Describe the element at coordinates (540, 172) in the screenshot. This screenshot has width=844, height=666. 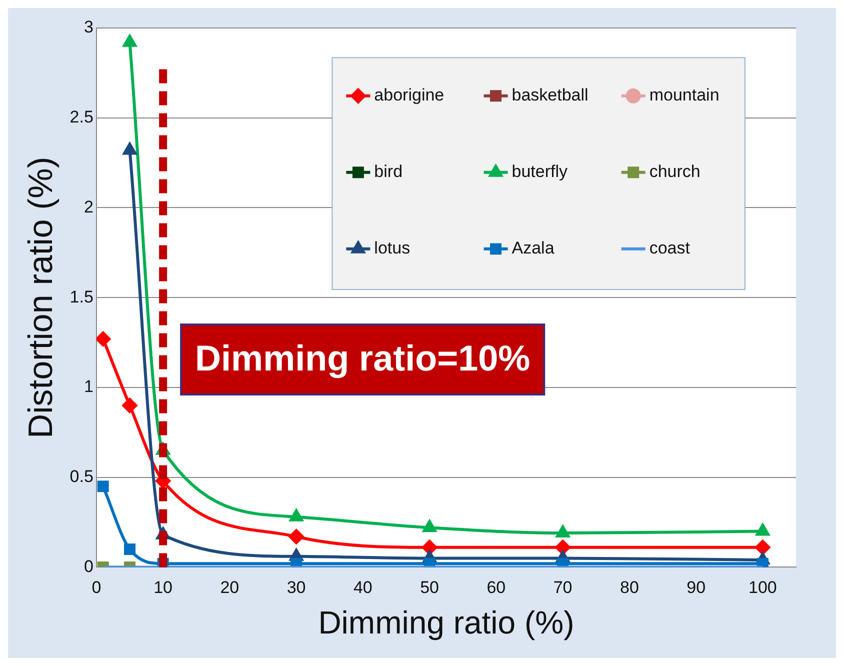
I see `legend-label: buterfly` at that location.